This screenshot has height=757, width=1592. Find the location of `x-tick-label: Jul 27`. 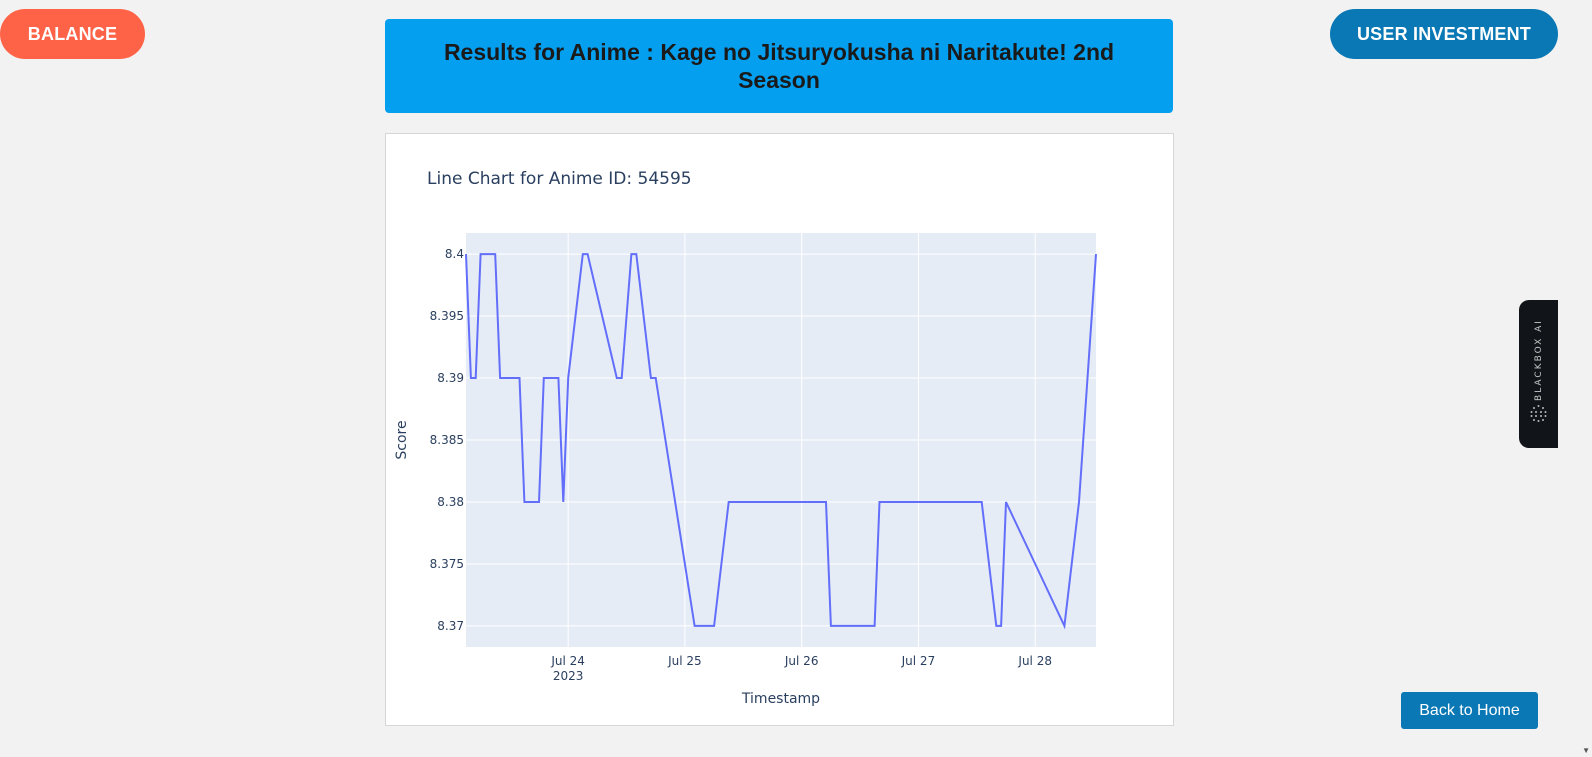

x-tick-label: Jul 27 is located at coordinates (918, 661).